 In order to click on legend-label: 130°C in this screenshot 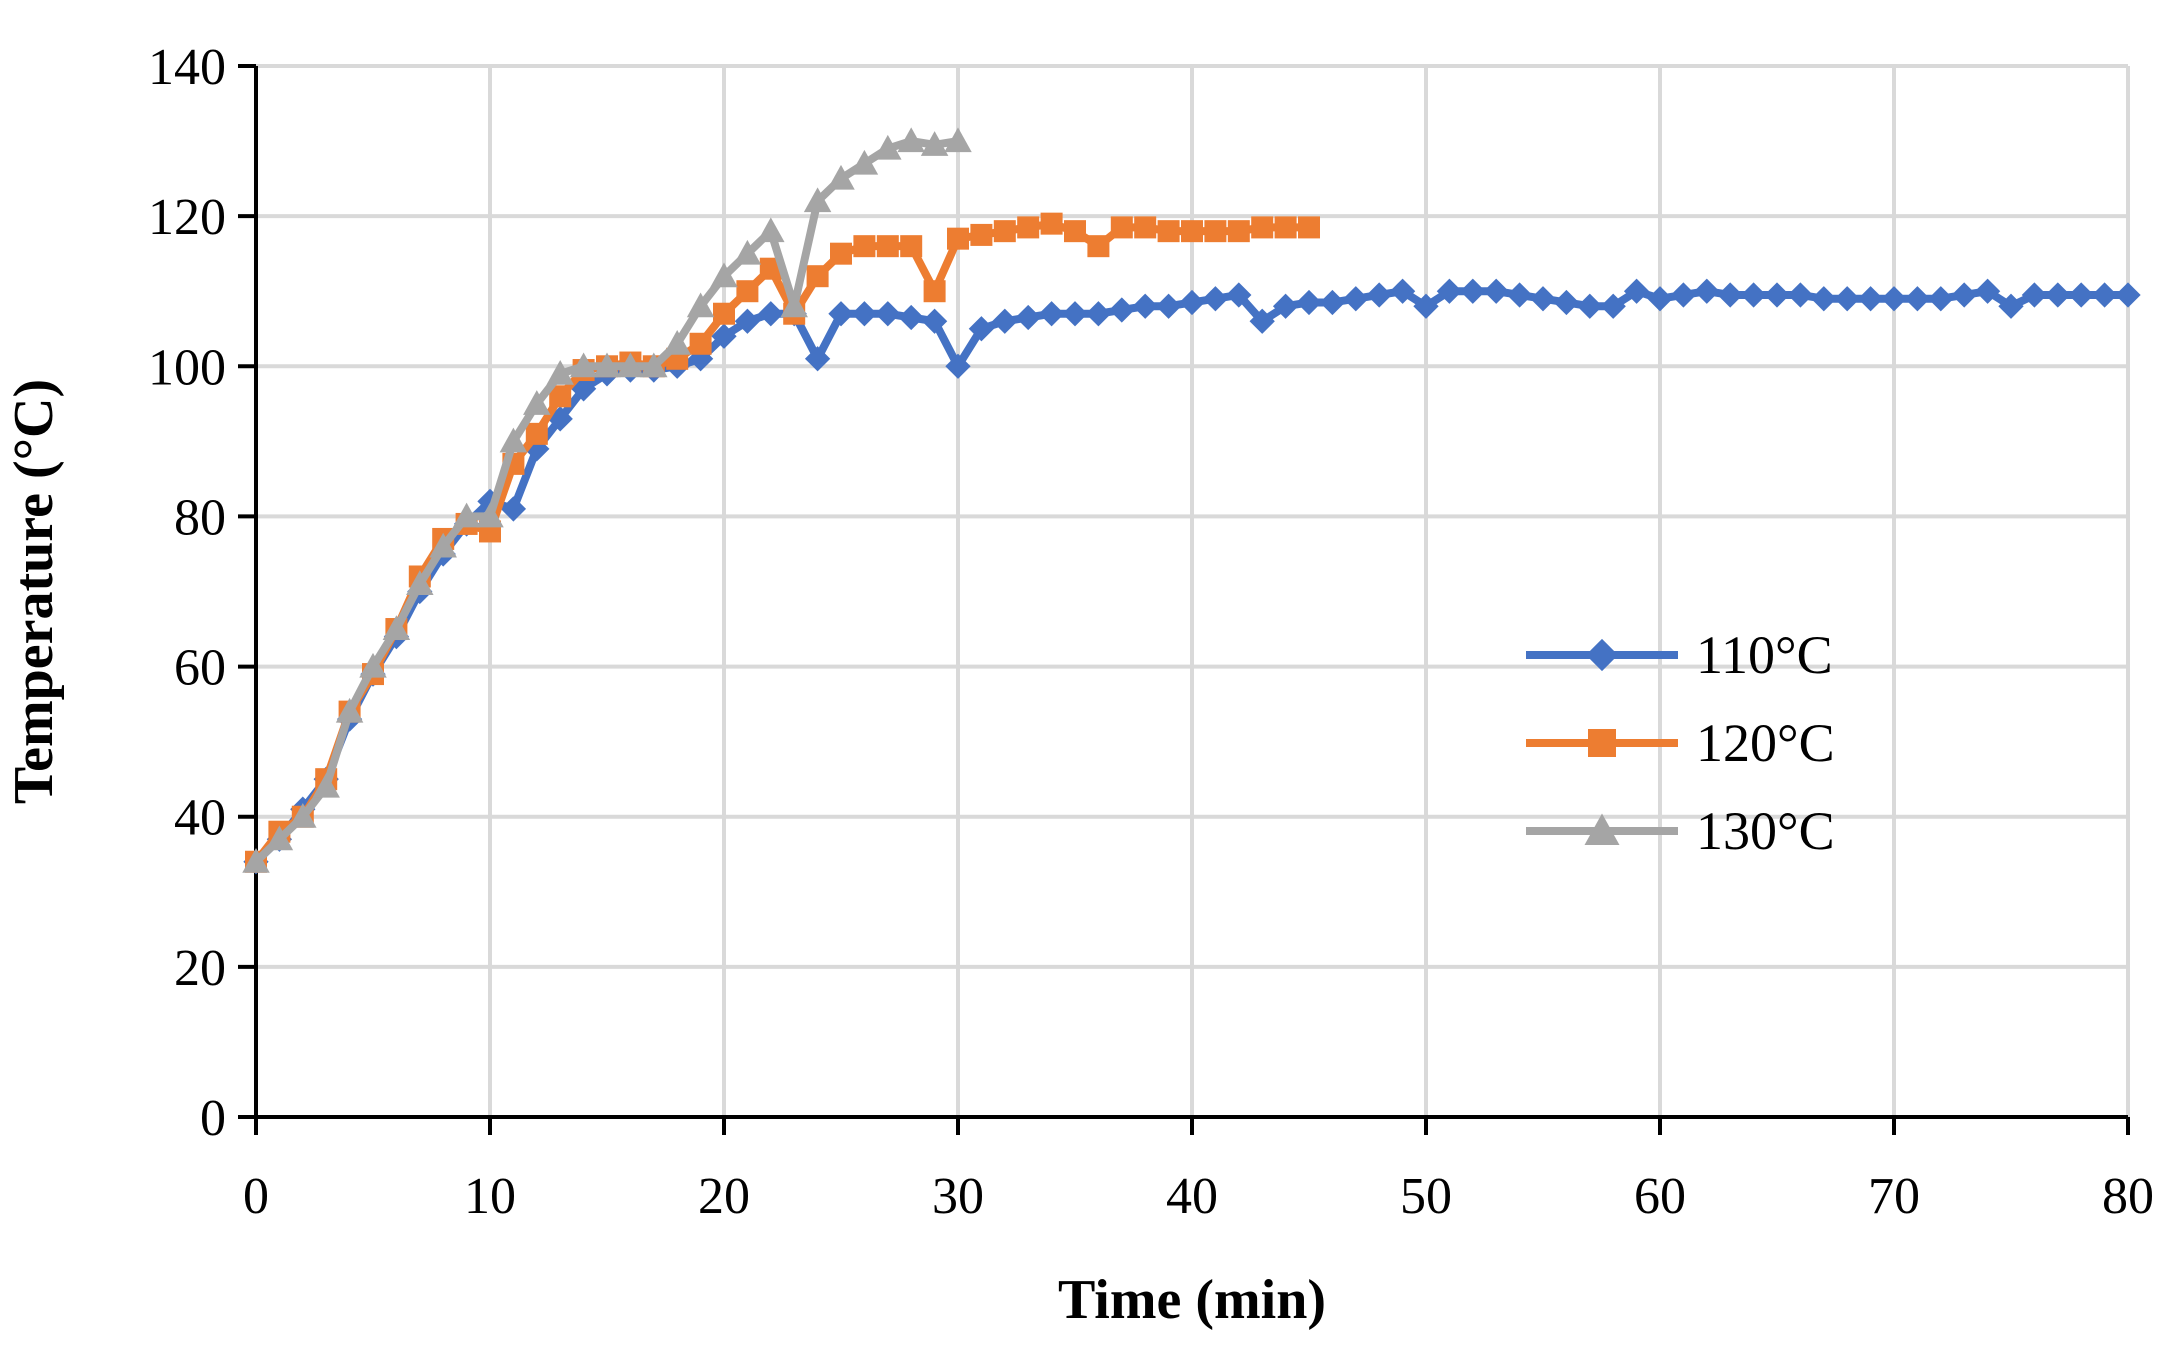, I will do `click(1765, 831)`.